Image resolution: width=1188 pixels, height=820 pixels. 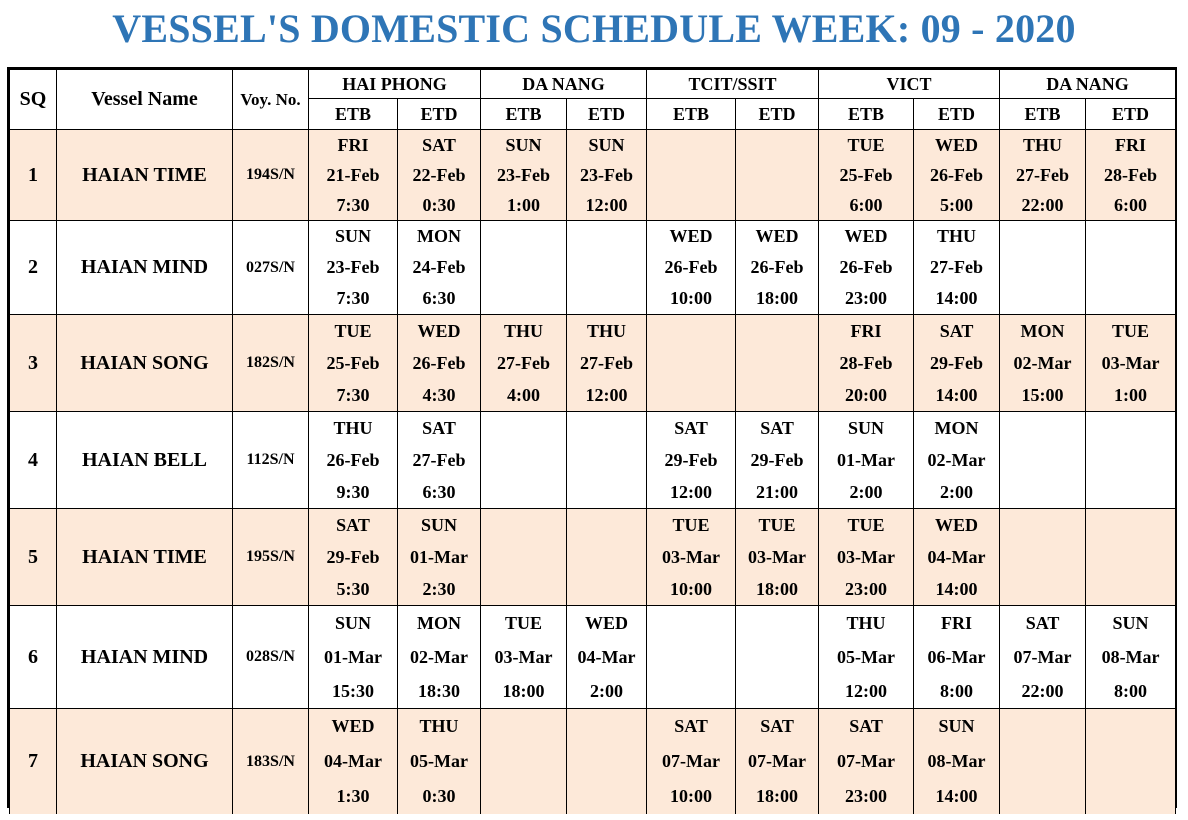 I want to click on cell-date: 23-Feb, so click(x=524, y=175).